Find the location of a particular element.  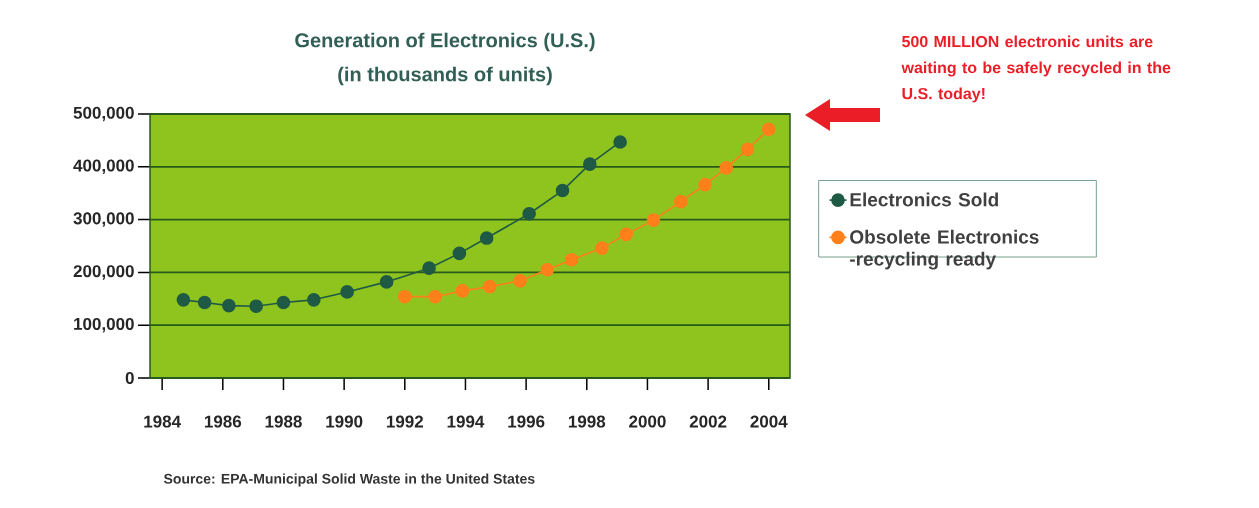

y-tick-label: 200,000 is located at coordinates (103, 272).